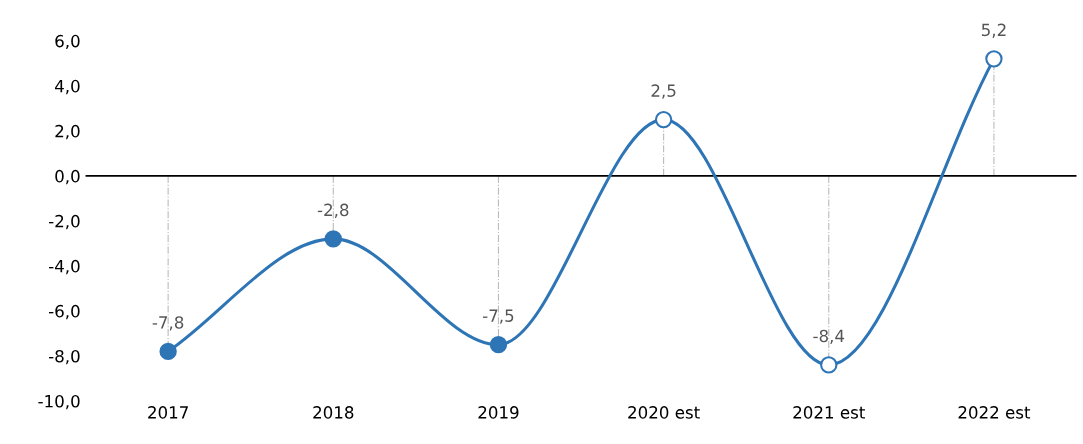  What do you see at coordinates (67, 42) in the screenshot?
I see `y-tick-label: 6,0` at bounding box center [67, 42].